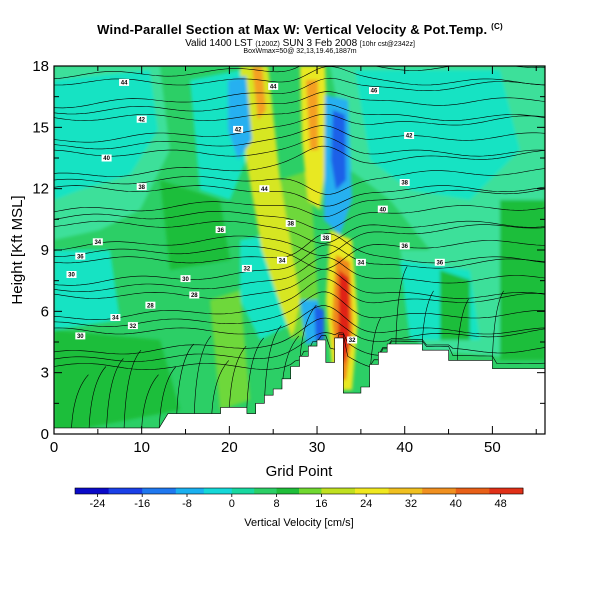 This screenshot has width=600, height=600. I want to click on y-tick-label: 18, so click(40, 66).